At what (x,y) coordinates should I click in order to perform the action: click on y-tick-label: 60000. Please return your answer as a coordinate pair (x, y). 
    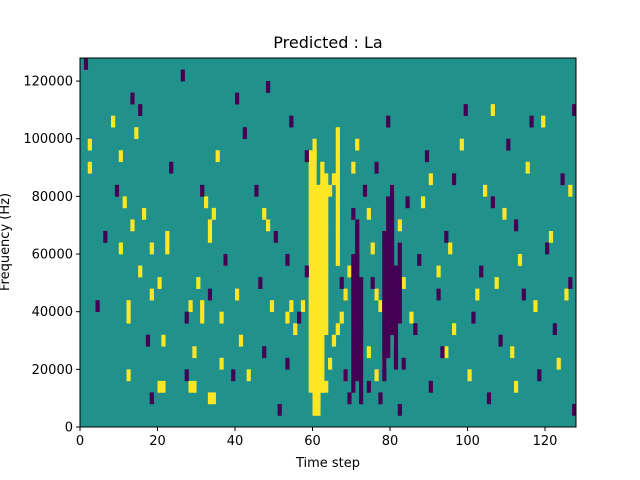
    Looking at the image, I should click on (52, 255).